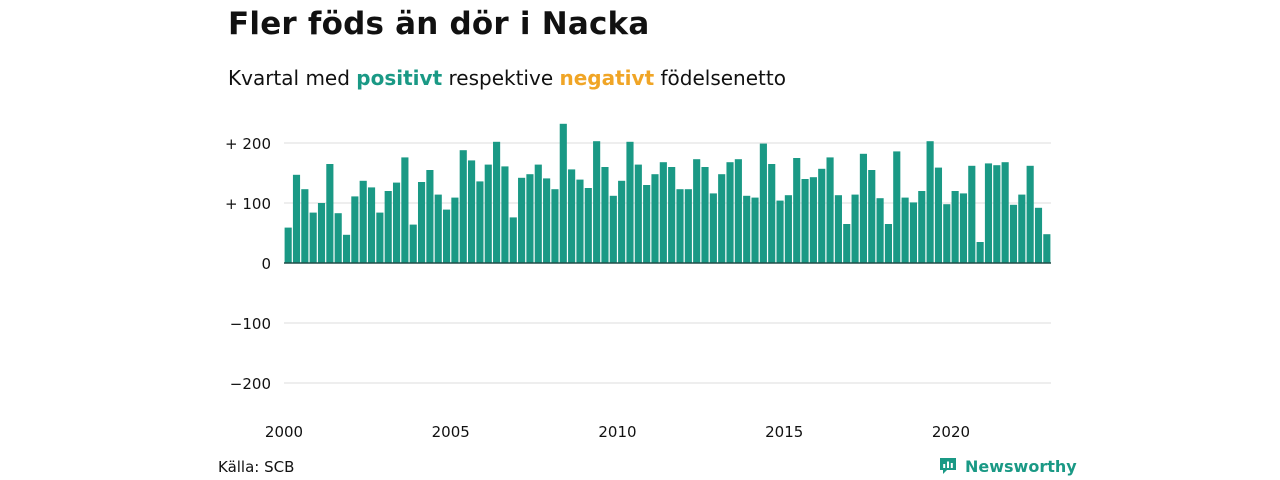 The image size is (1280, 480). I want to click on brand-logo: Newsworthy, so click(1007, 466).